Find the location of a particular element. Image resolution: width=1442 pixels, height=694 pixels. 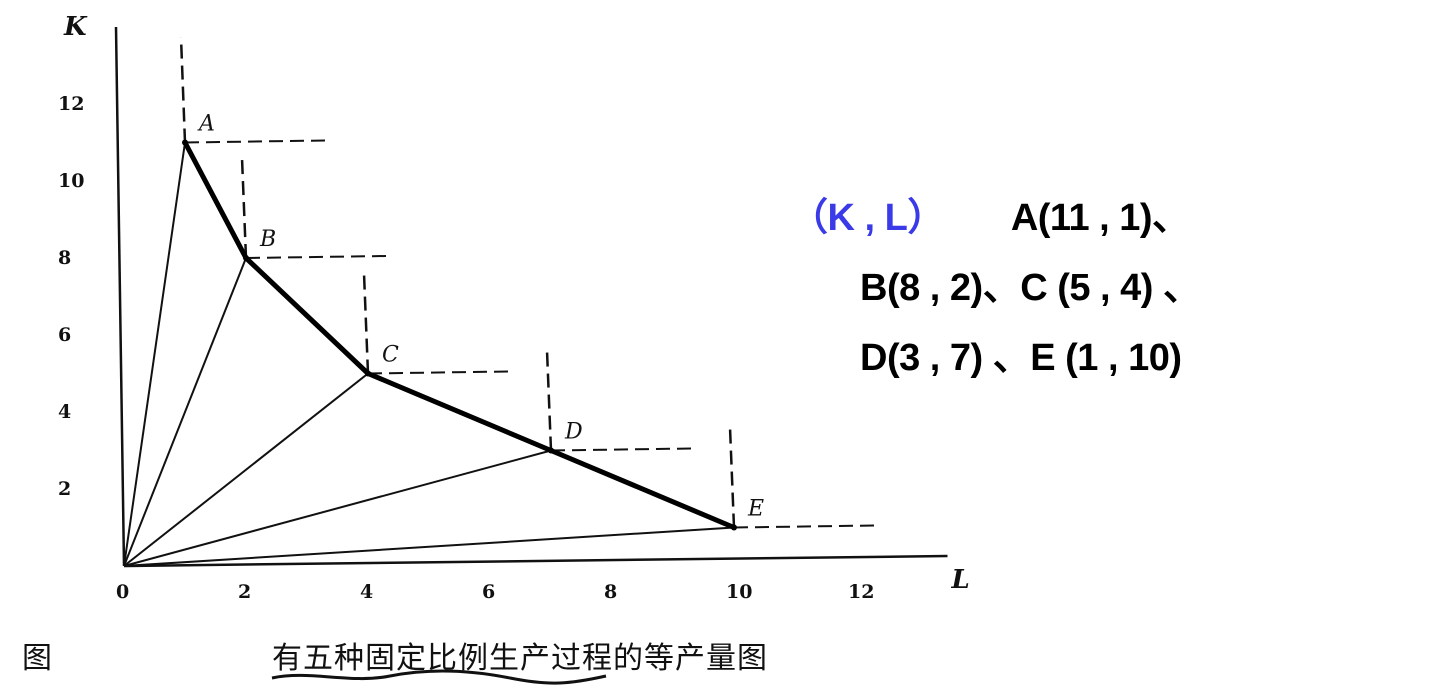

caption-underline is located at coordinates (439, 677).